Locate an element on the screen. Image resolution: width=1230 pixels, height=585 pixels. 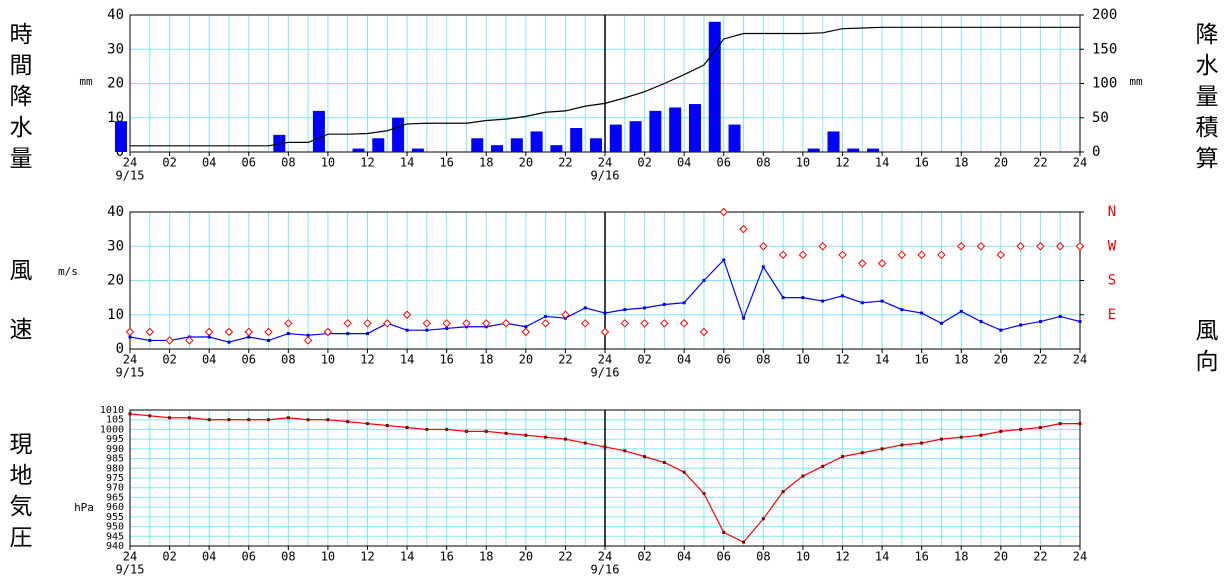
y2-tick-label: 100 is located at coordinates (1104, 84).